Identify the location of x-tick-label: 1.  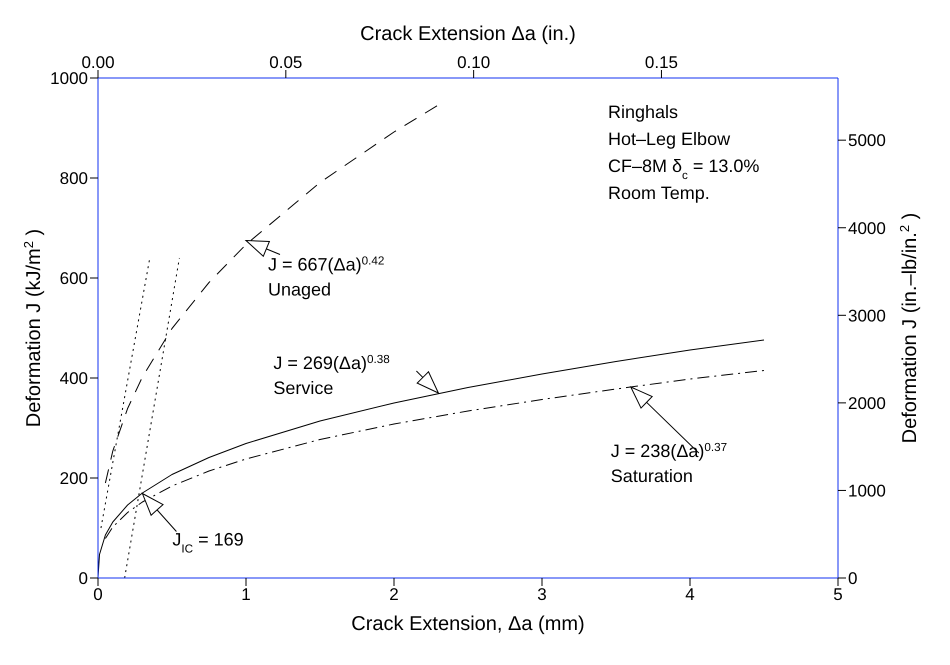
(246, 594).